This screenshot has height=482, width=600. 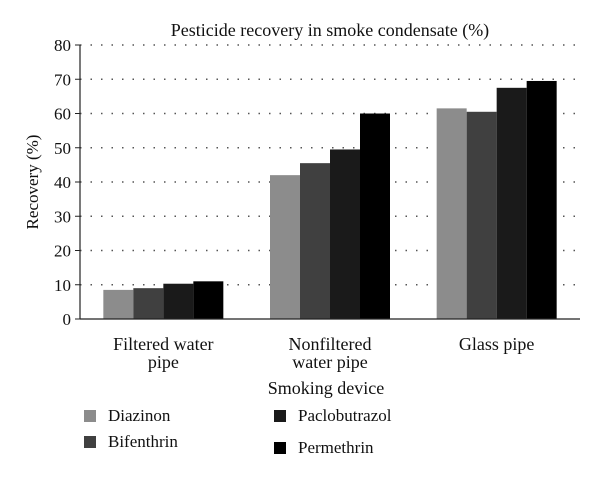 I want to click on x-tick-label: Filtered water, so click(x=163, y=344).